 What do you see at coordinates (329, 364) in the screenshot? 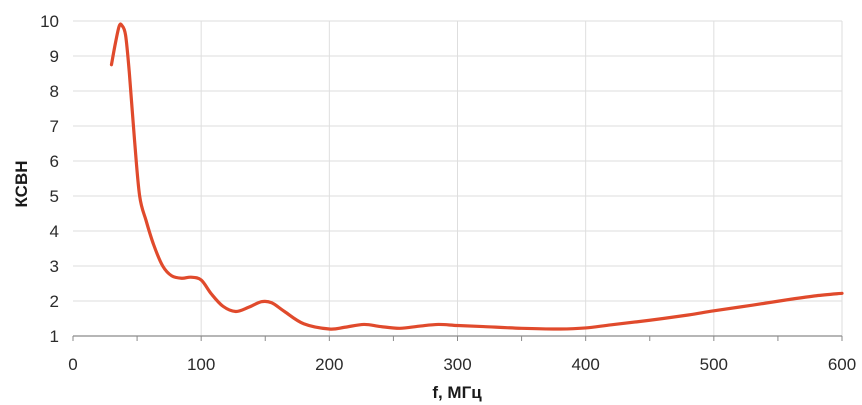
I see `x-tick-label: 200` at bounding box center [329, 364].